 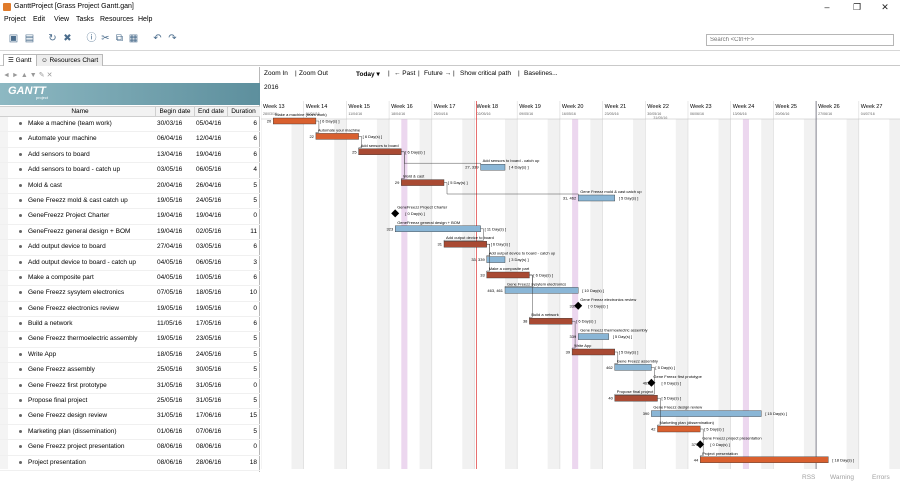 I want to click on menu-help: Help, so click(x=145, y=19).